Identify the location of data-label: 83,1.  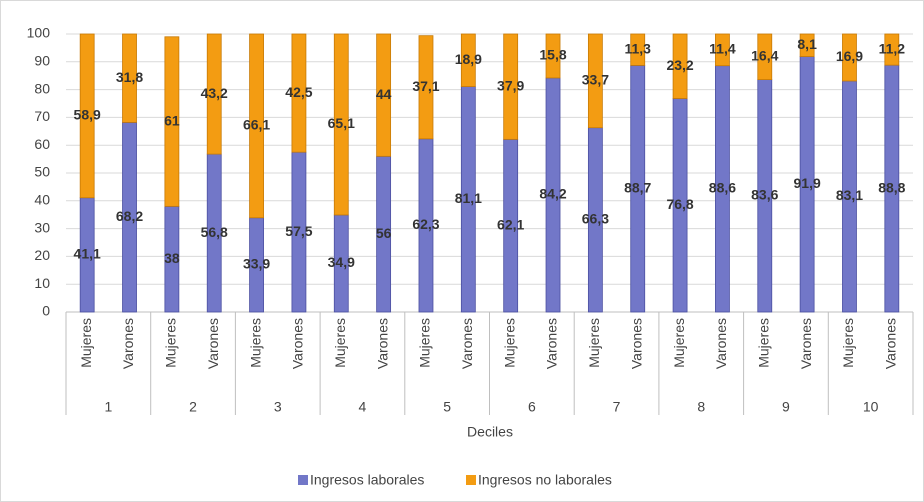
(849, 195).